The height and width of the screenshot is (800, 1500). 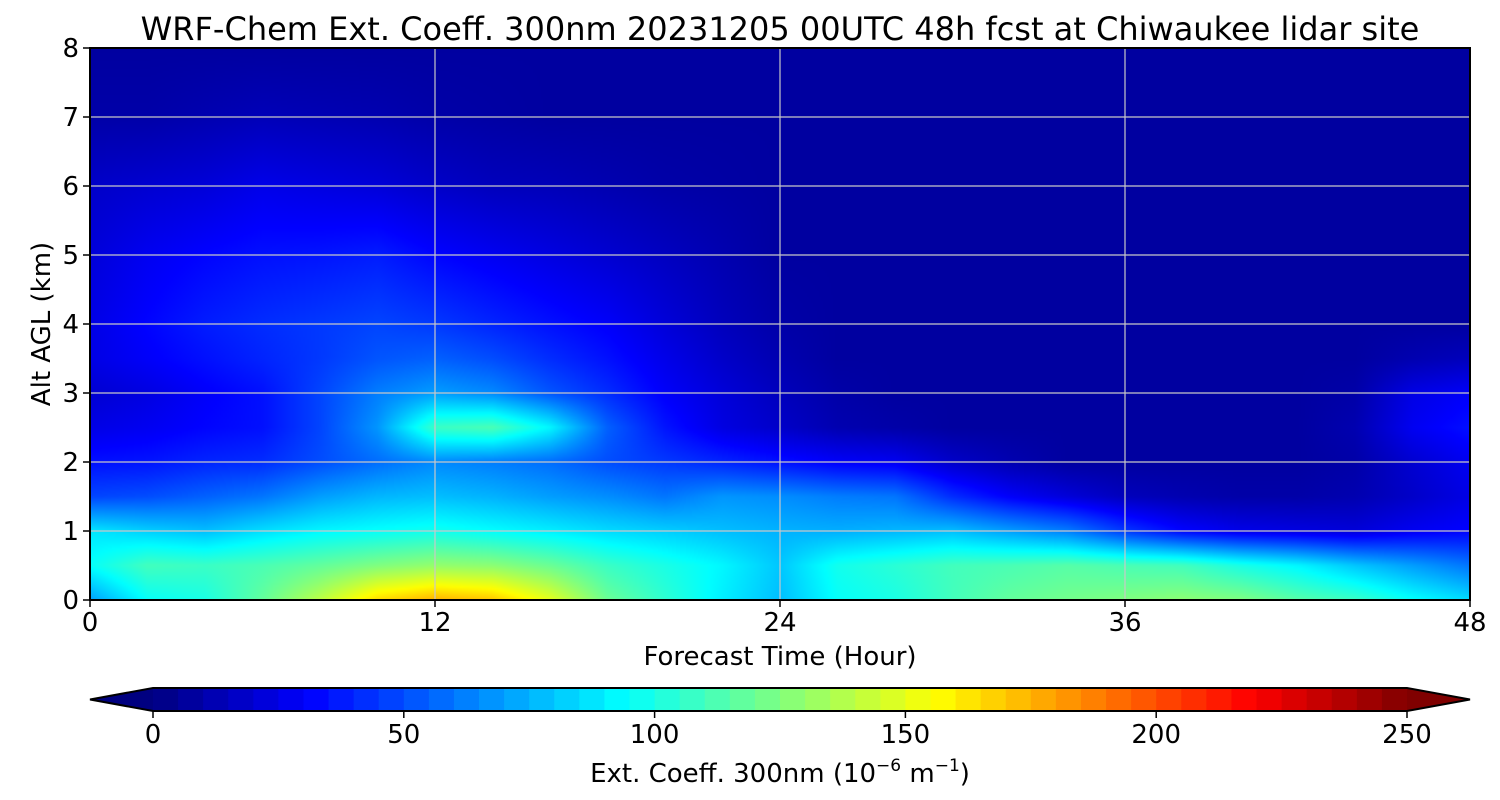 I want to click on y-tick-label: 8, so click(x=70, y=49).